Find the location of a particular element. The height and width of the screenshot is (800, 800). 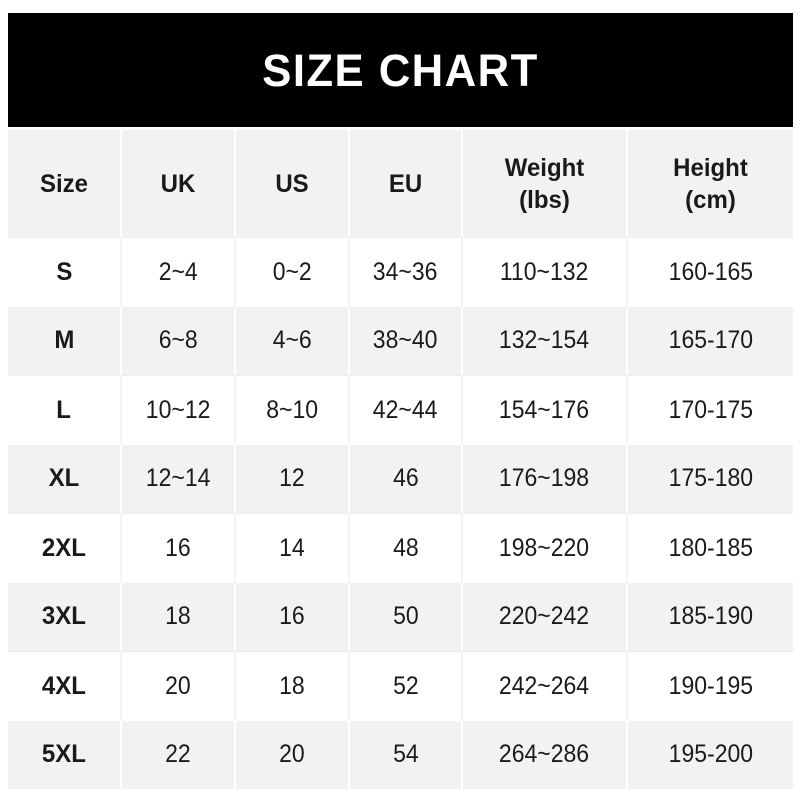

cell-value-weight: 154~176 is located at coordinates (544, 409).